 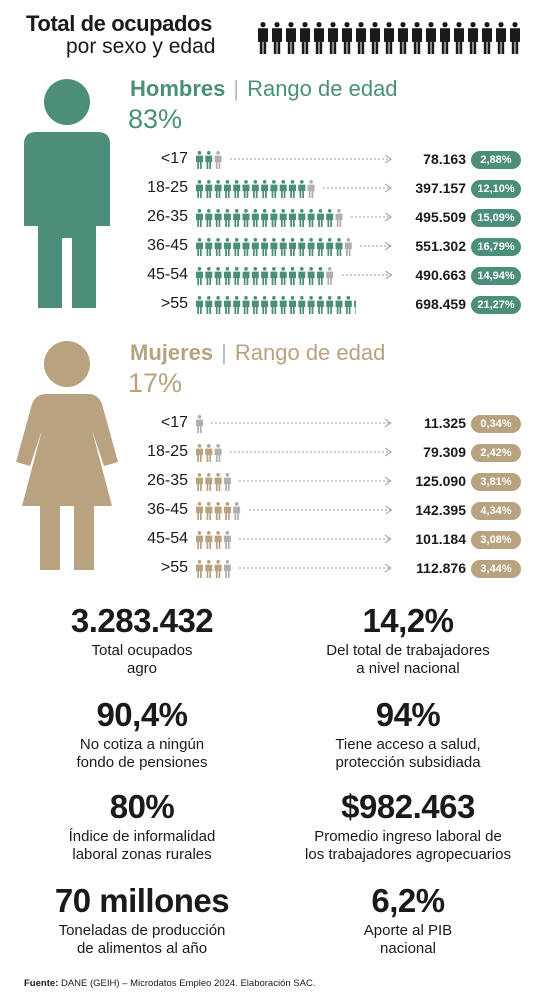 What do you see at coordinates (142, 806) in the screenshot?
I see `stat-value: 80%` at bounding box center [142, 806].